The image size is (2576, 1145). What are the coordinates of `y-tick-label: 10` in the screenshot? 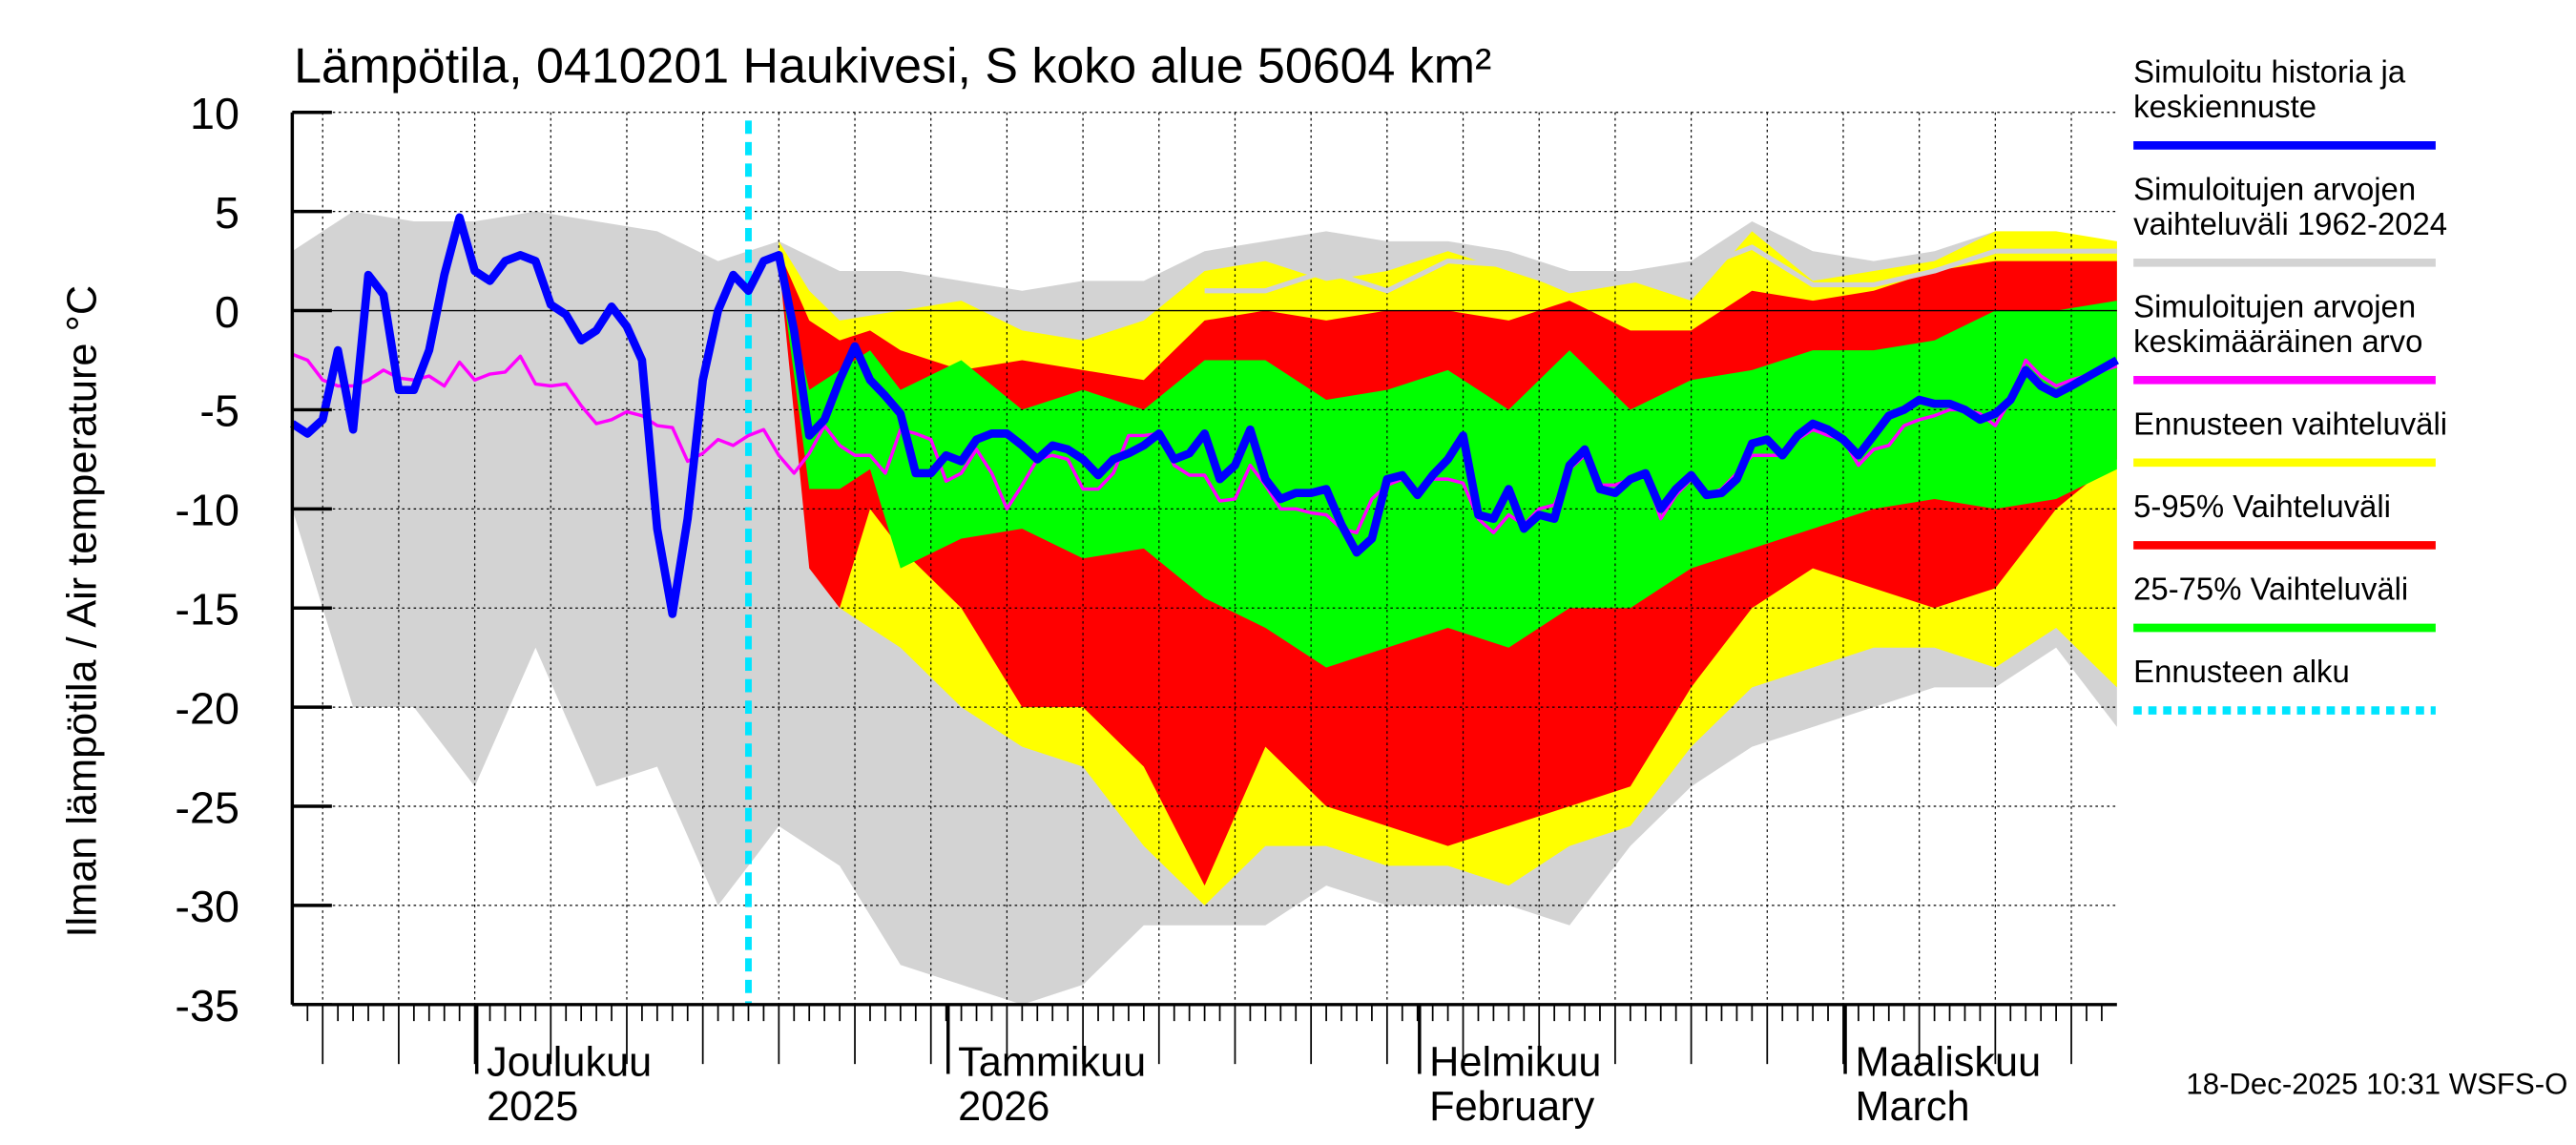 It's located at (214, 113).